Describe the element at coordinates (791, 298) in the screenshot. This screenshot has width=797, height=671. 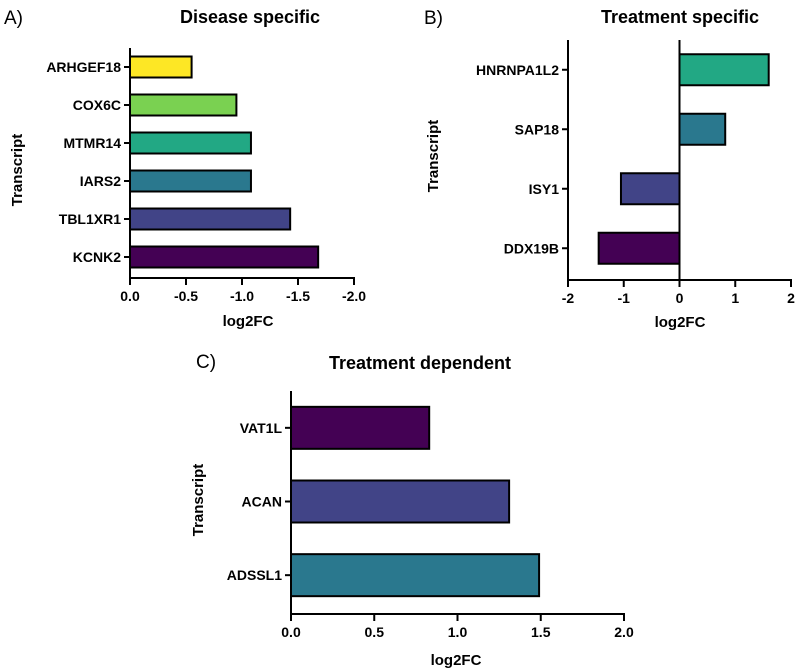
I see `panel-b-x-tick-label: 2` at that location.